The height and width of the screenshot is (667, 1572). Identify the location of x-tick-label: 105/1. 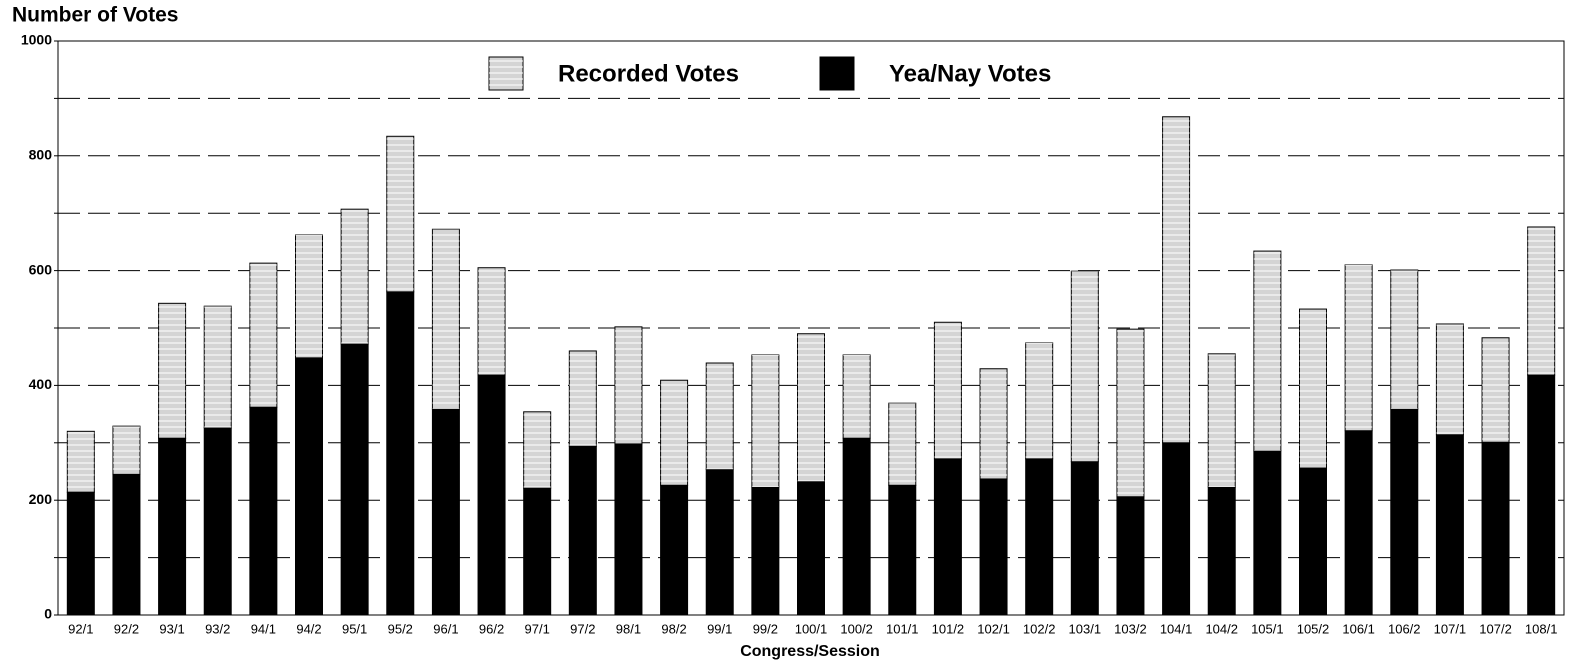
(1267, 628).